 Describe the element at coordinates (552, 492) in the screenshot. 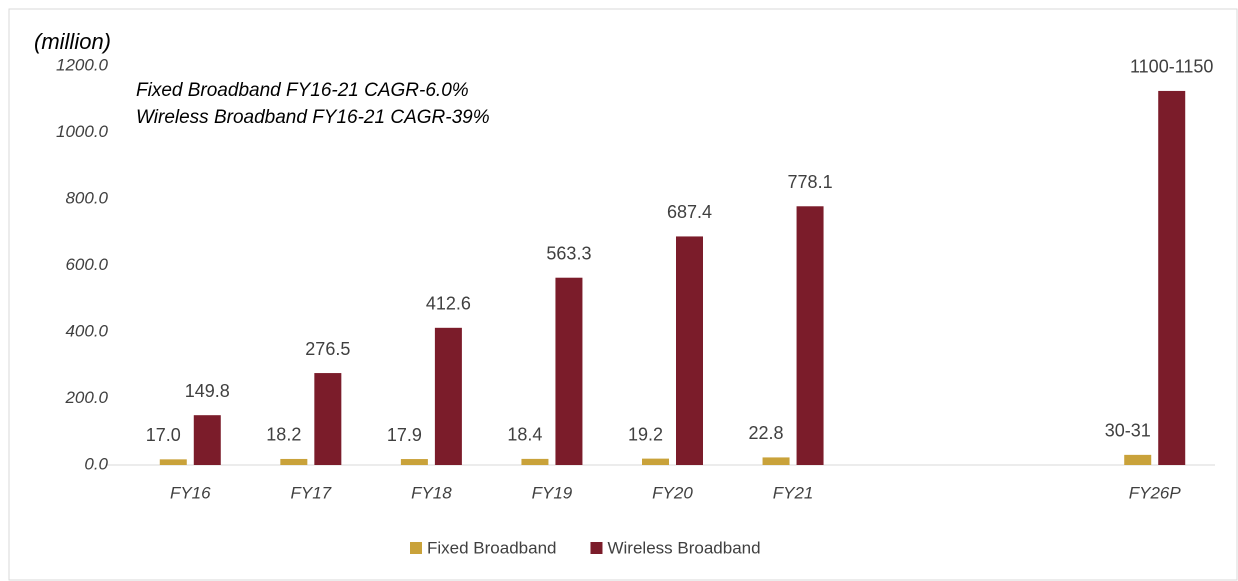

I see `x-tick-label: FY19` at that location.